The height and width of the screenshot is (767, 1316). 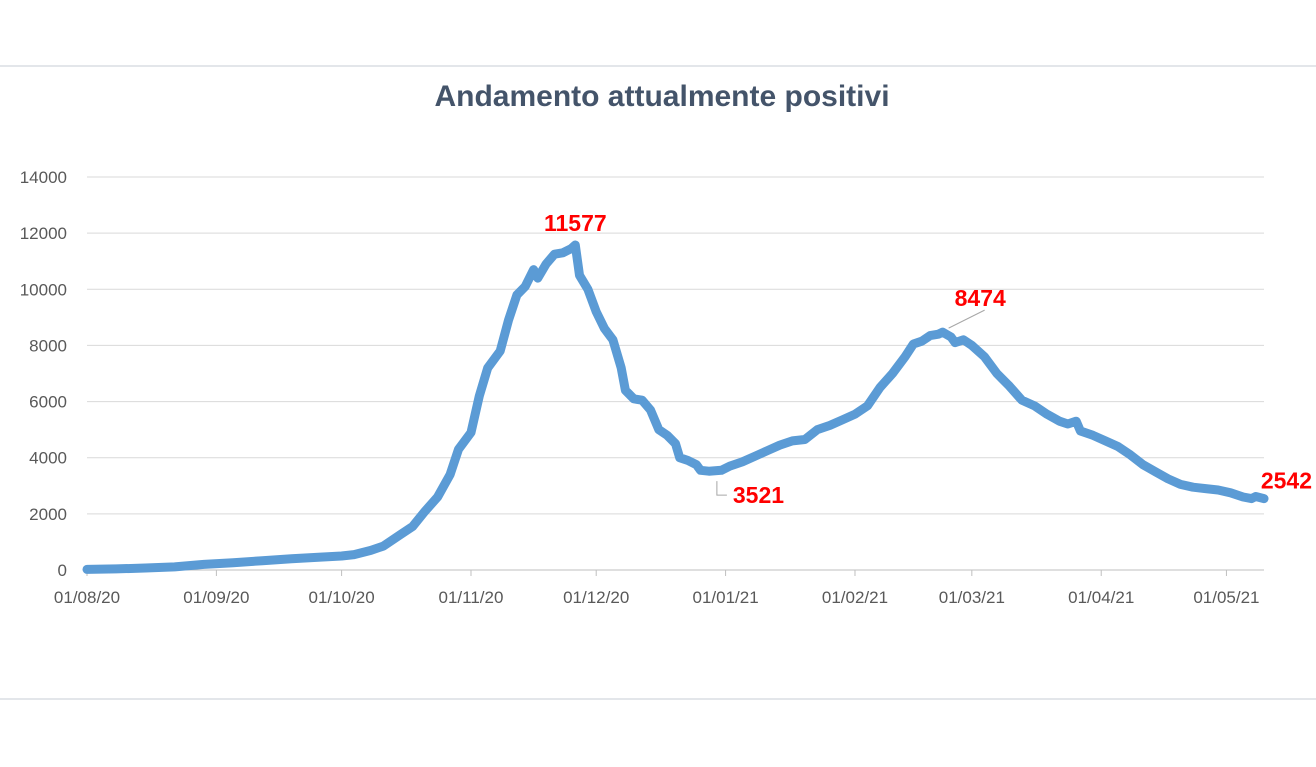 What do you see at coordinates (596, 597) in the screenshot?
I see `x-tick-label: 01/12/20` at bounding box center [596, 597].